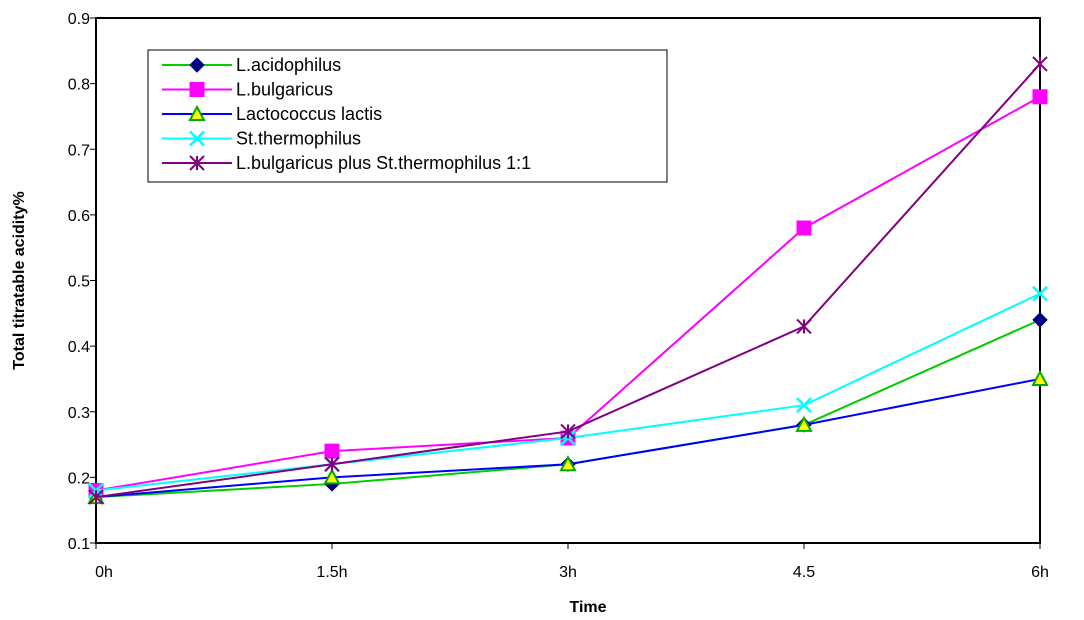 Image resolution: width=1084 pixels, height=620 pixels. I want to click on y-tick-label: 0.5, so click(79, 282).